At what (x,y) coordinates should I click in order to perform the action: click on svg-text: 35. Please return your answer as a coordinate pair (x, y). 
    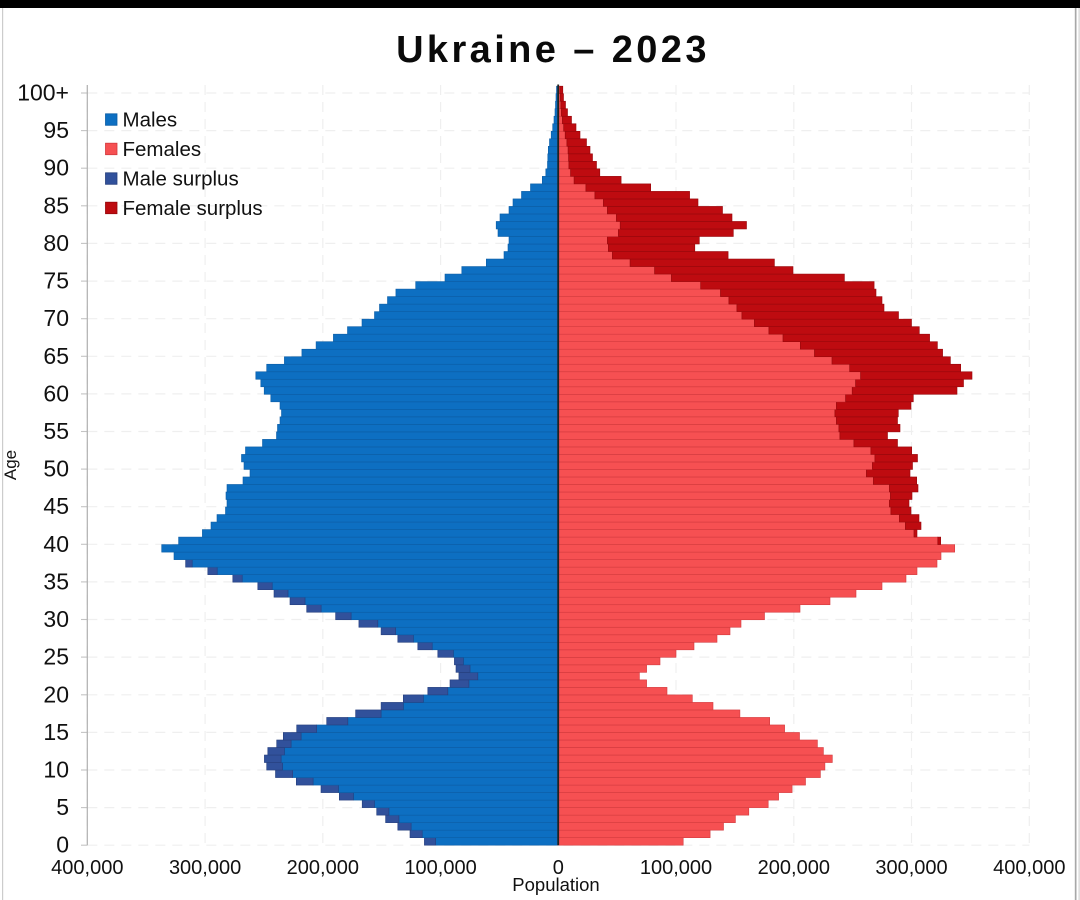
    Looking at the image, I should click on (56, 581).